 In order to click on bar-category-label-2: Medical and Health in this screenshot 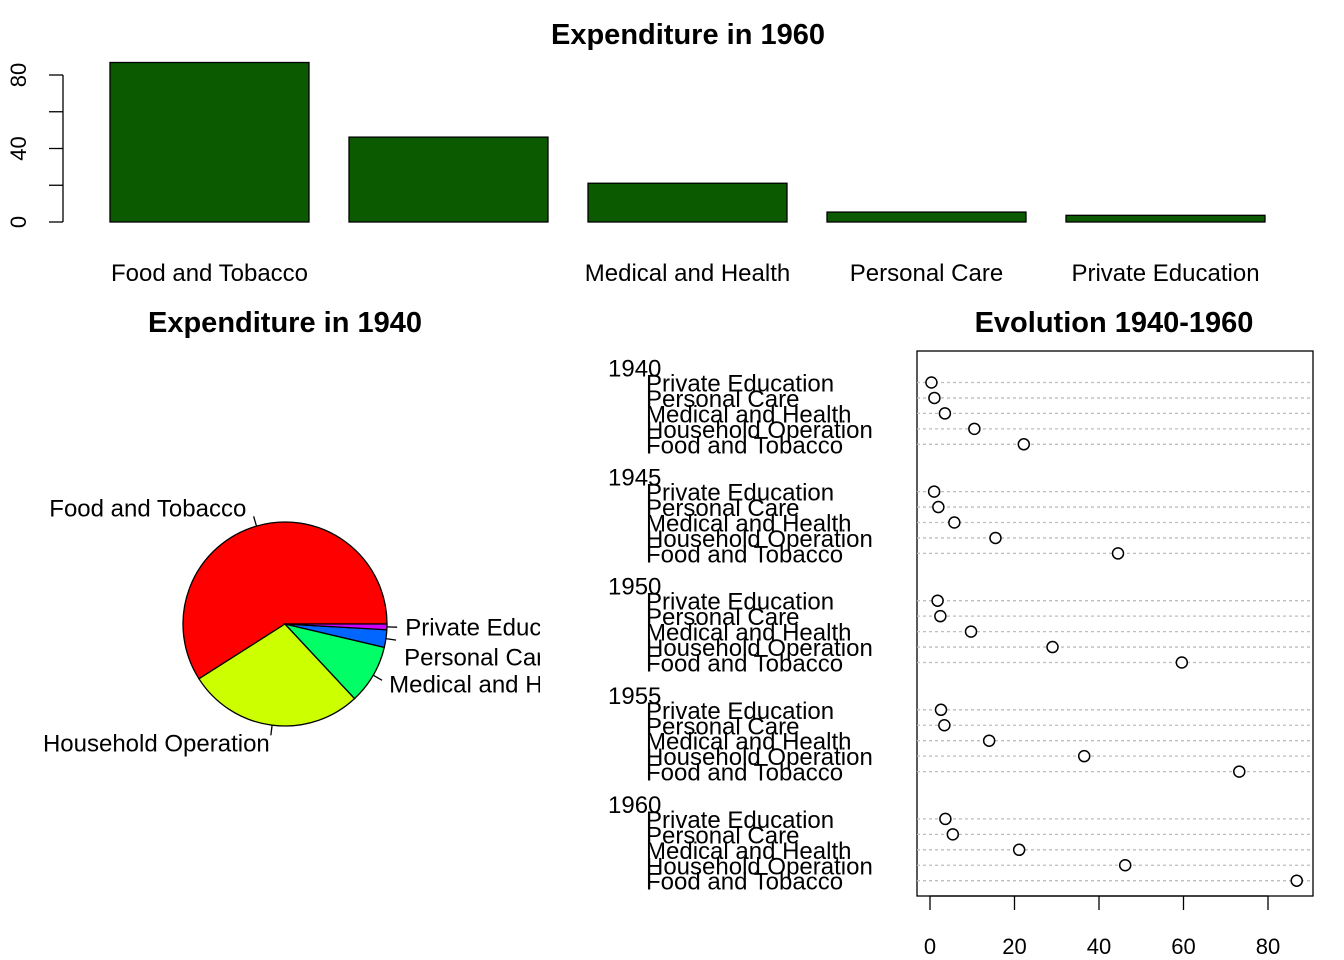, I will do `click(687, 273)`.